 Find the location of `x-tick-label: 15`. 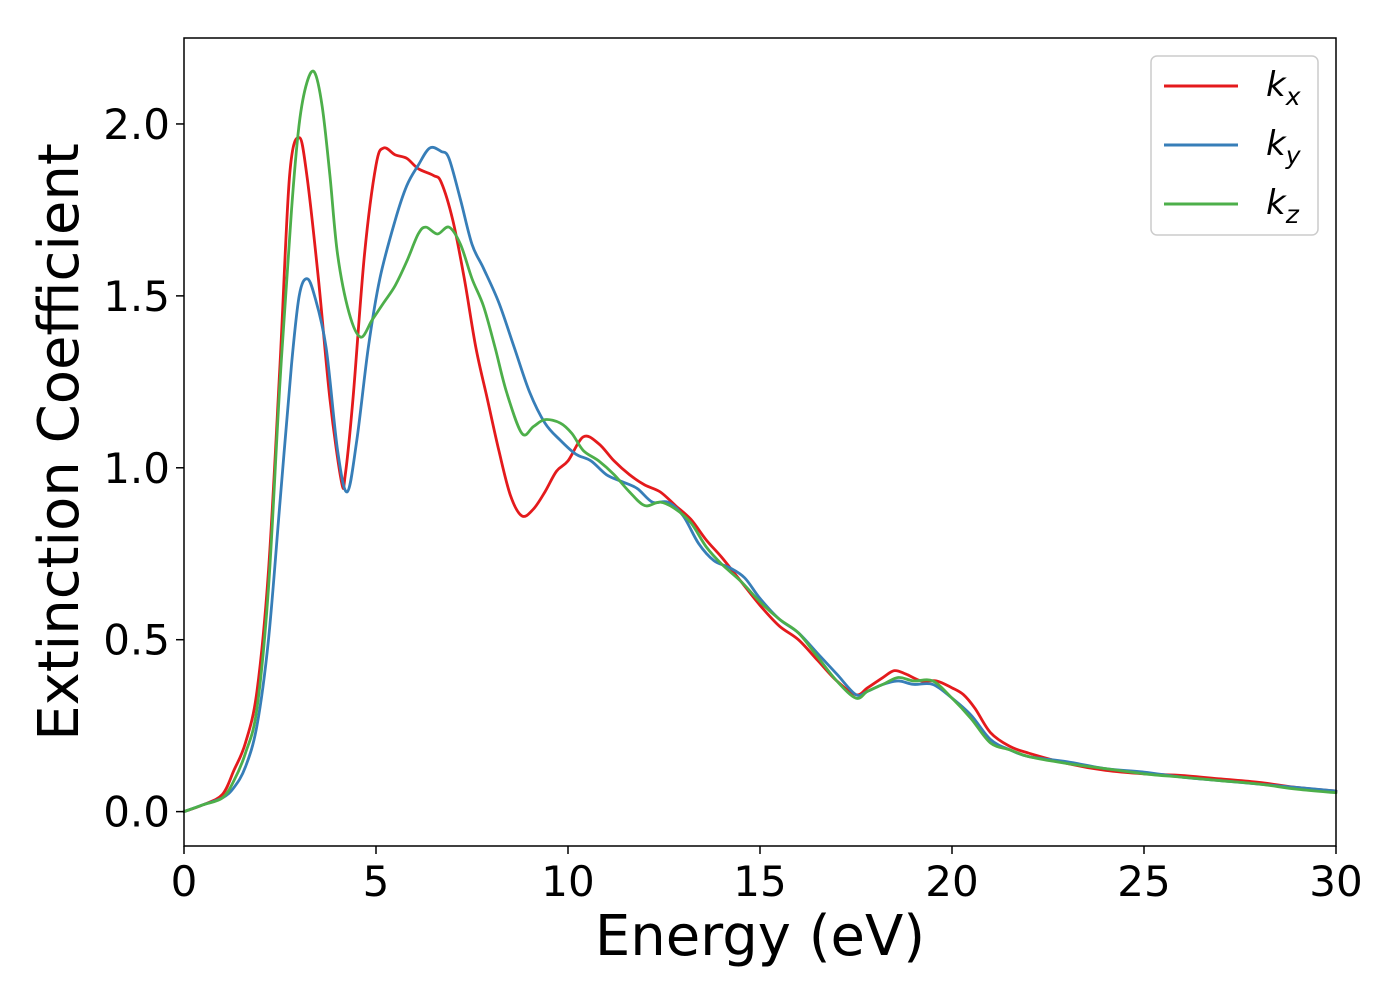

x-tick-label: 15 is located at coordinates (759, 881).